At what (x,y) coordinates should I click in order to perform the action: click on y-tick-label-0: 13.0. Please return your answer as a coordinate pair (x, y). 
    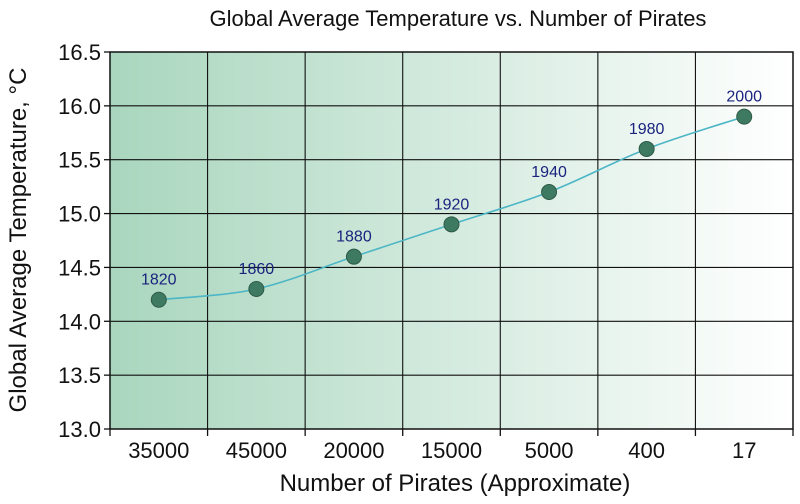
    Looking at the image, I should click on (79, 429).